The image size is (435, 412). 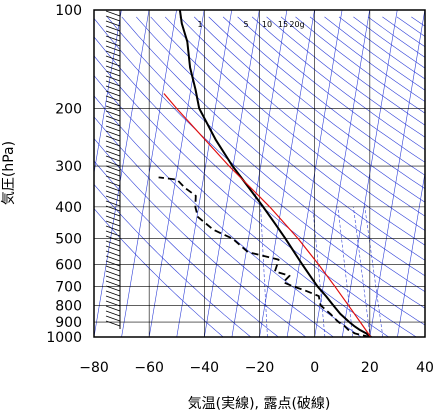 I want to click on y-tick-label: 200, so click(x=68, y=109).